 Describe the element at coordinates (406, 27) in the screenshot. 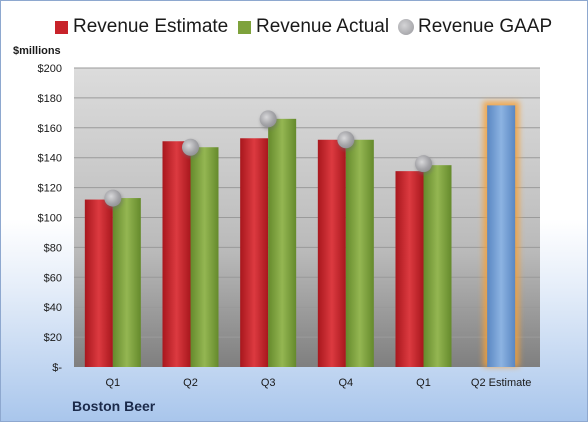

I see `legend-marker-gaap` at that location.